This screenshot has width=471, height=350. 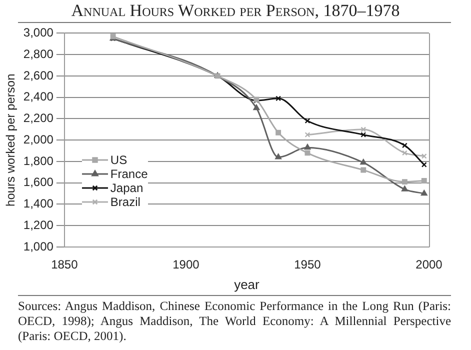 I want to click on y-tick-label: 3,000, so click(x=38, y=33).